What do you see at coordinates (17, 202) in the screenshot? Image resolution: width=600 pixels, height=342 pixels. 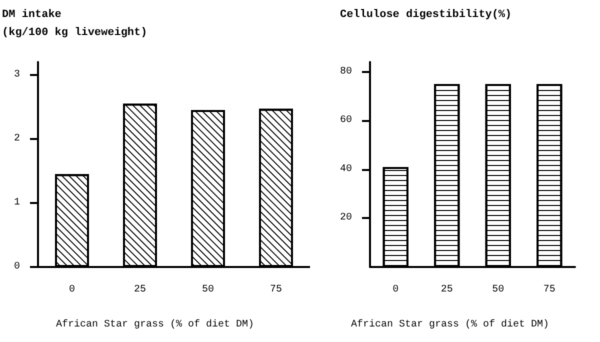 I see `y-tick-label: 1` at bounding box center [17, 202].